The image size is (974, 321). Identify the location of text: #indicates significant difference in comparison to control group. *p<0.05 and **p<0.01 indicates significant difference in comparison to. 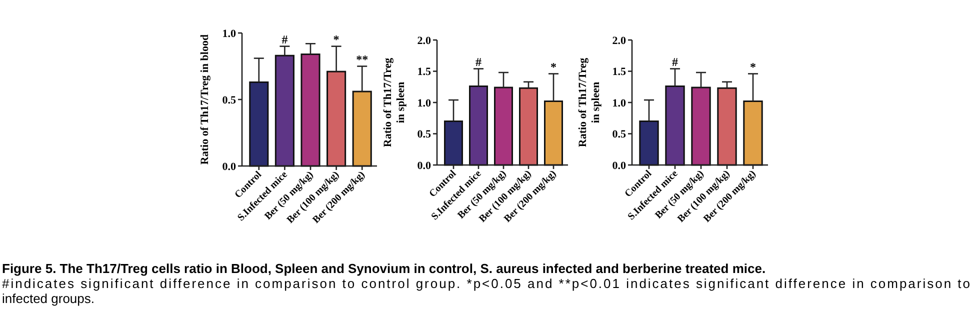
(486, 283).